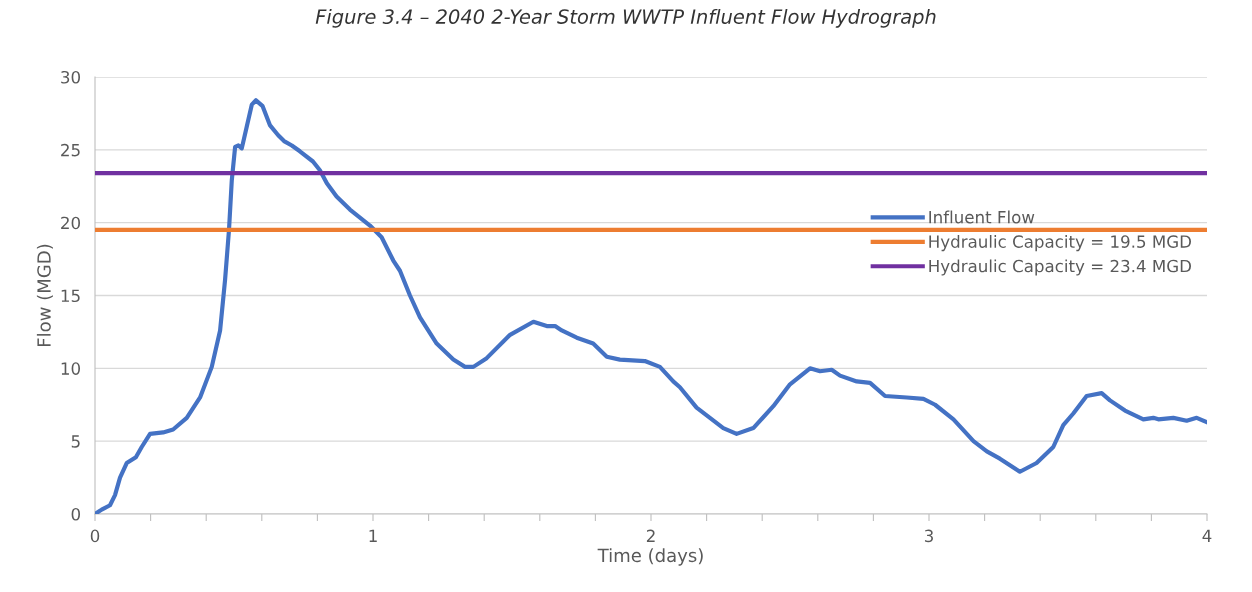  I want to click on y-tick-label: 30, so click(70, 77).